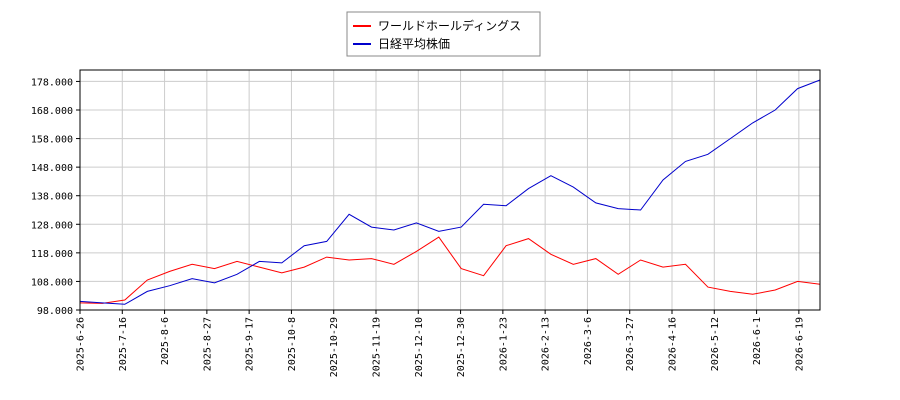 This screenshot has width=900, height=400. Describe the element at coordinates (52, 282) in the screenshot. I see `y-tick-label: 108.000` at that location.